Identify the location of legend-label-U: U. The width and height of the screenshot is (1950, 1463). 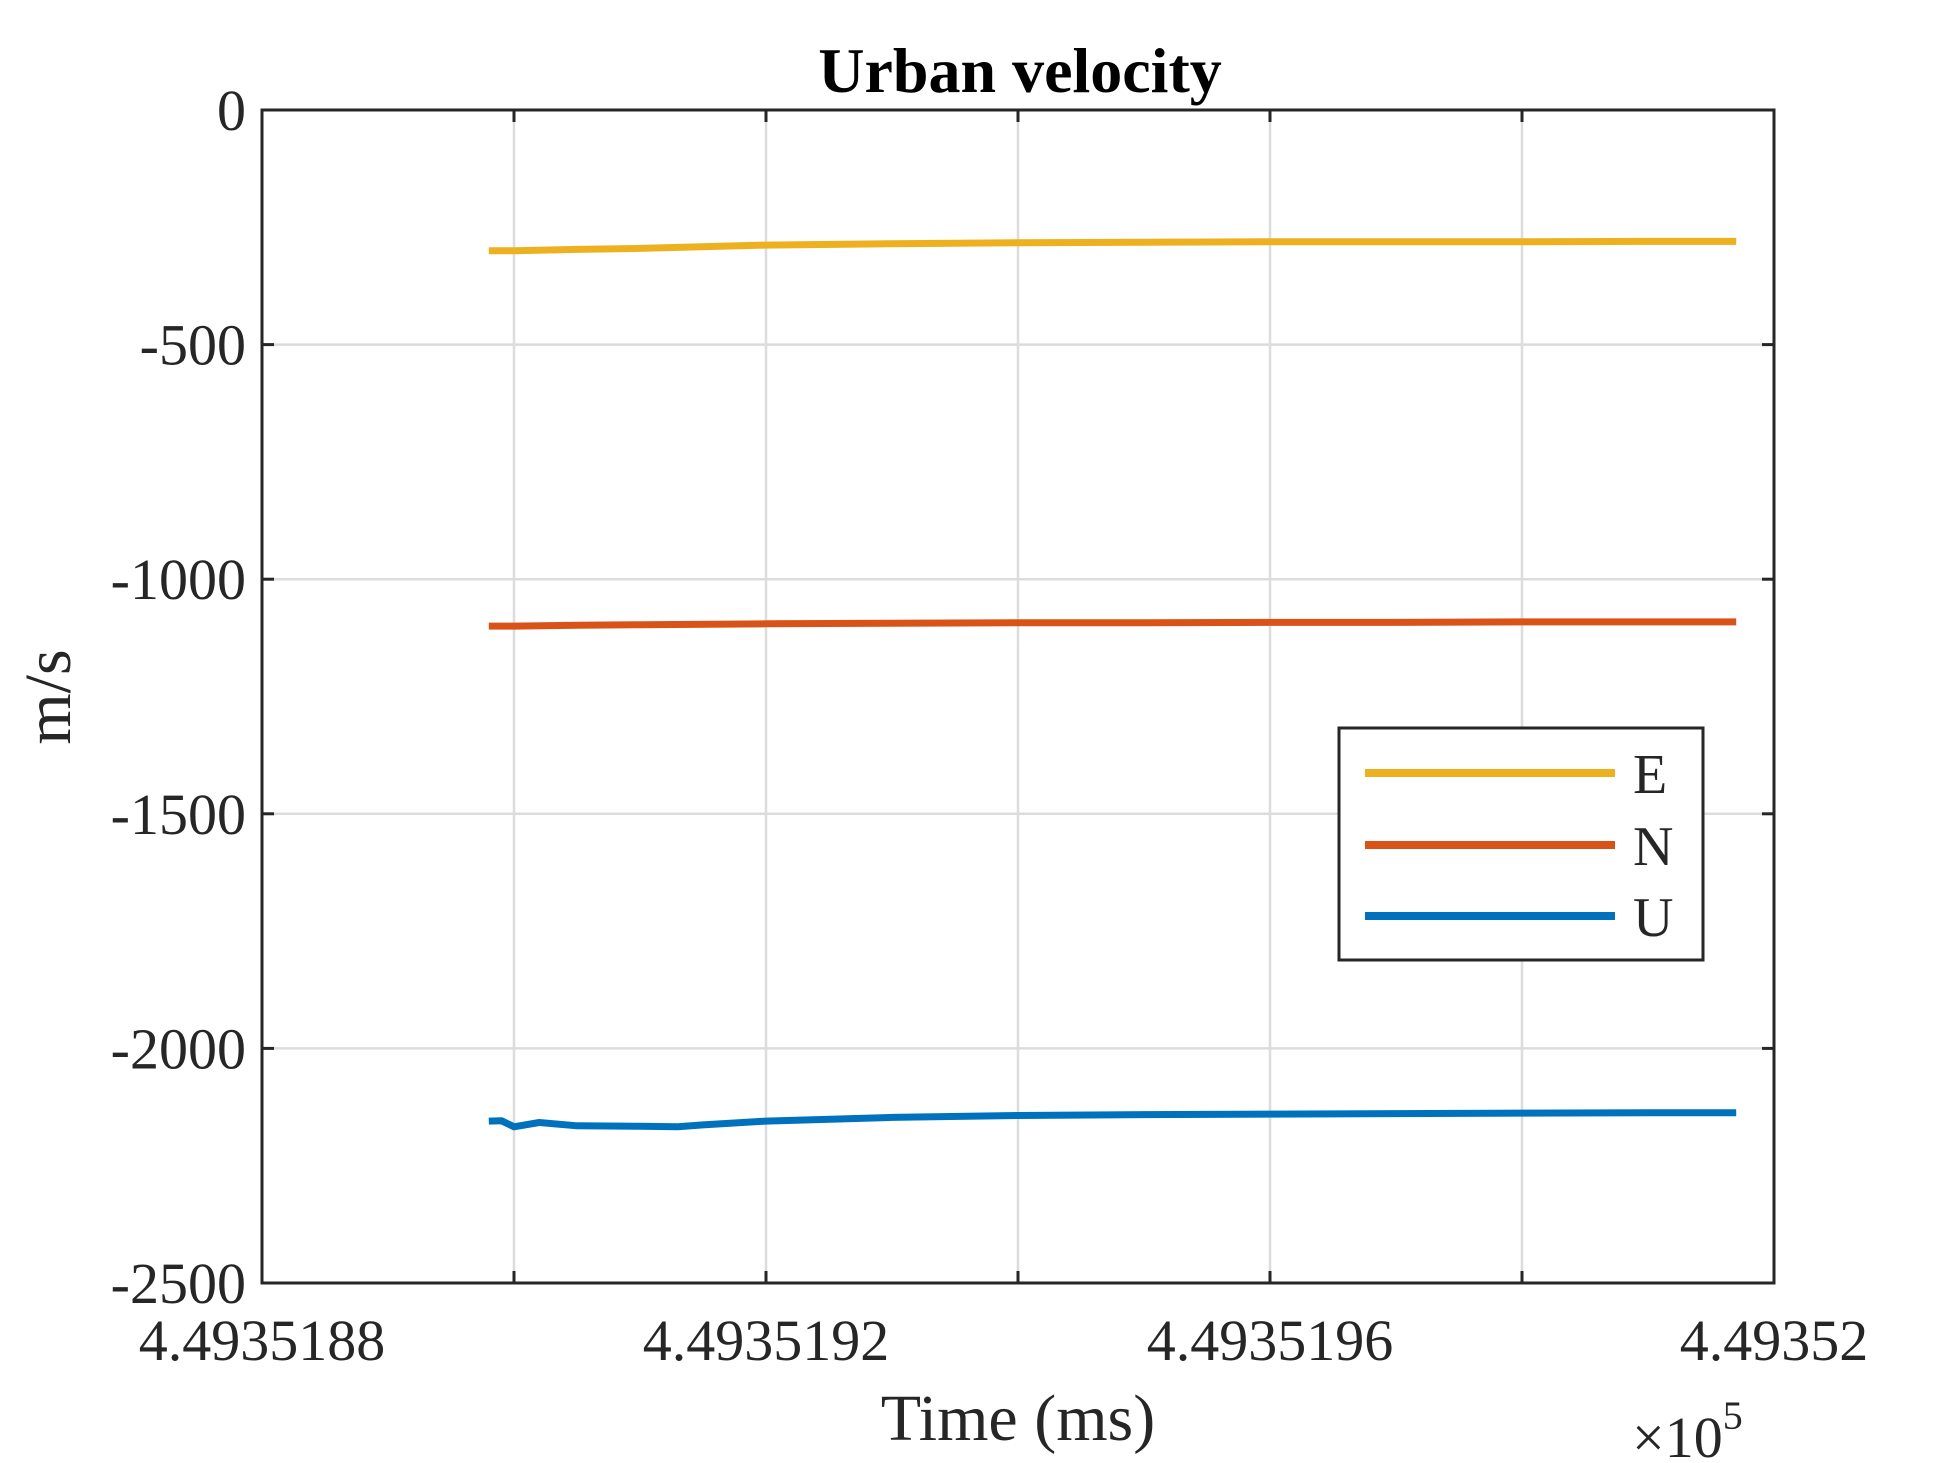
(1653, 918).